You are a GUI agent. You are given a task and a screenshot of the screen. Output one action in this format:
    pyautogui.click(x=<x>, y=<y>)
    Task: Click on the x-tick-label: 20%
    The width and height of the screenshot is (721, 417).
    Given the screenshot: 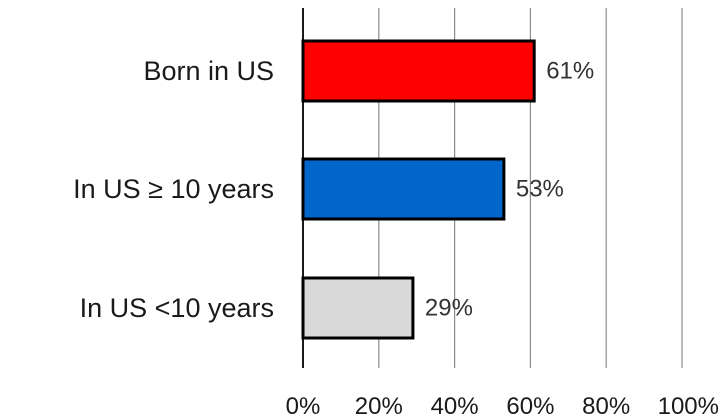 What is the action you would take?
    pyautogui.click(x=379, y=405)
    